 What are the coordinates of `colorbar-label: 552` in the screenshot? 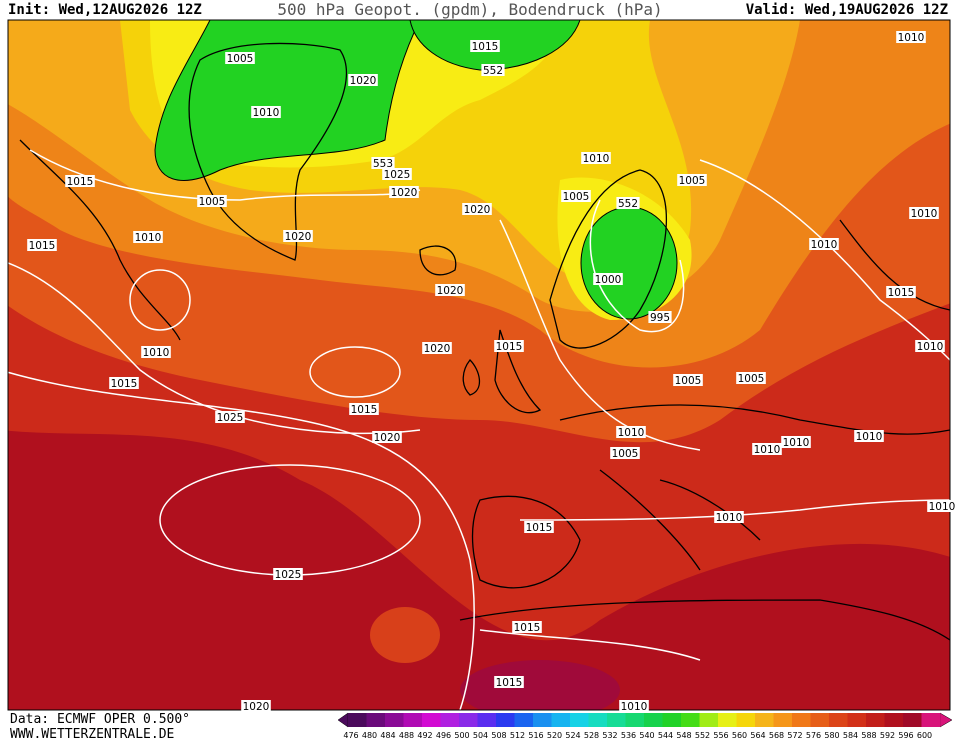 It's located at (702, 735).